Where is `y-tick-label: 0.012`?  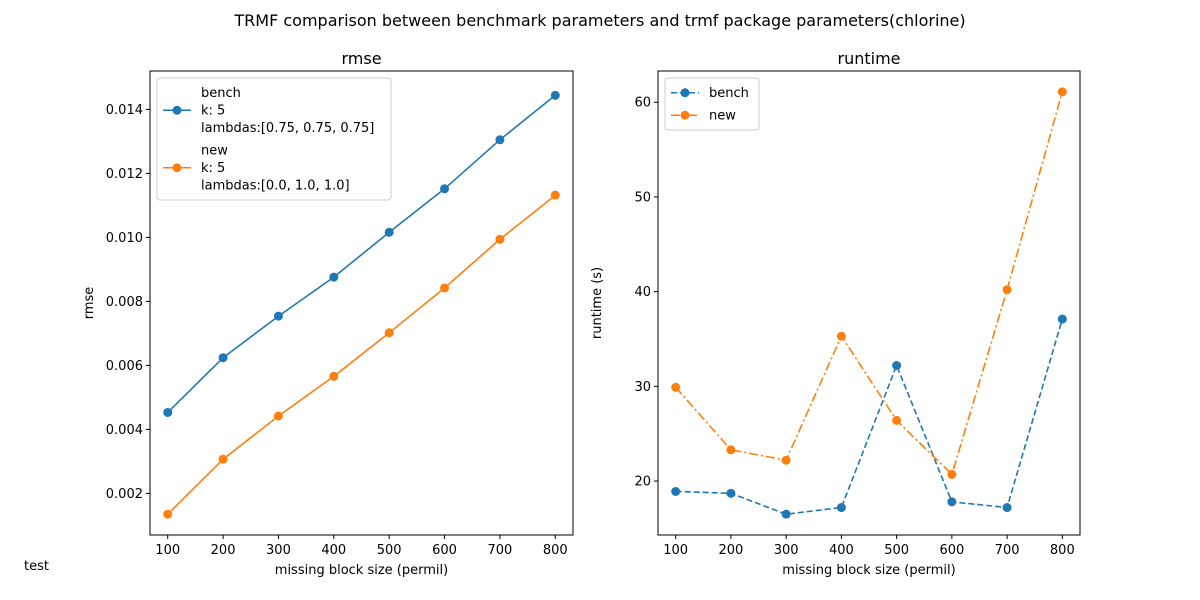
y-tick-label: 0.012 is located at coordinates (124, 174).